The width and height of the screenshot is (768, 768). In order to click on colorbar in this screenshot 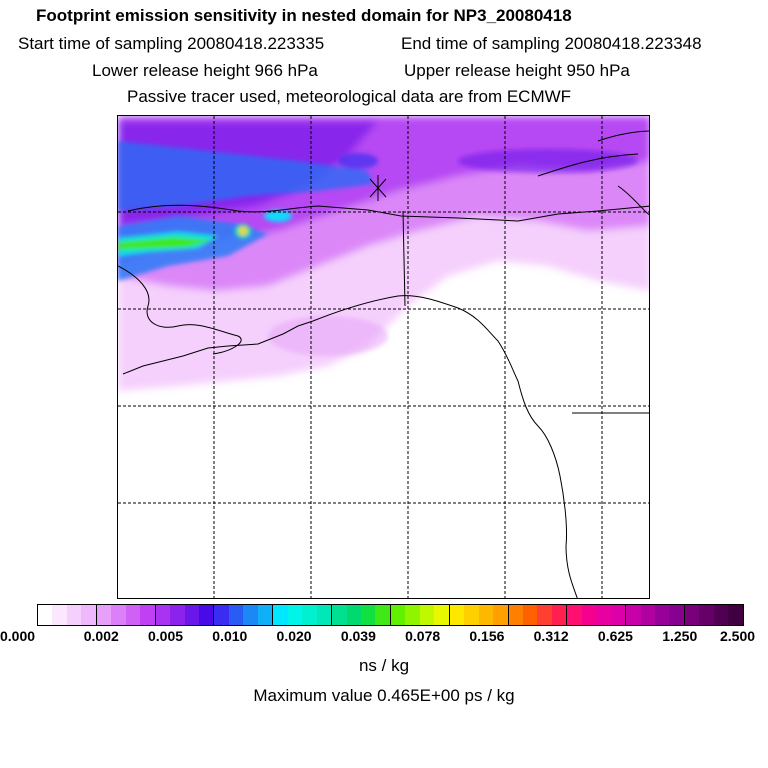, I will do `click(390, 615)`.